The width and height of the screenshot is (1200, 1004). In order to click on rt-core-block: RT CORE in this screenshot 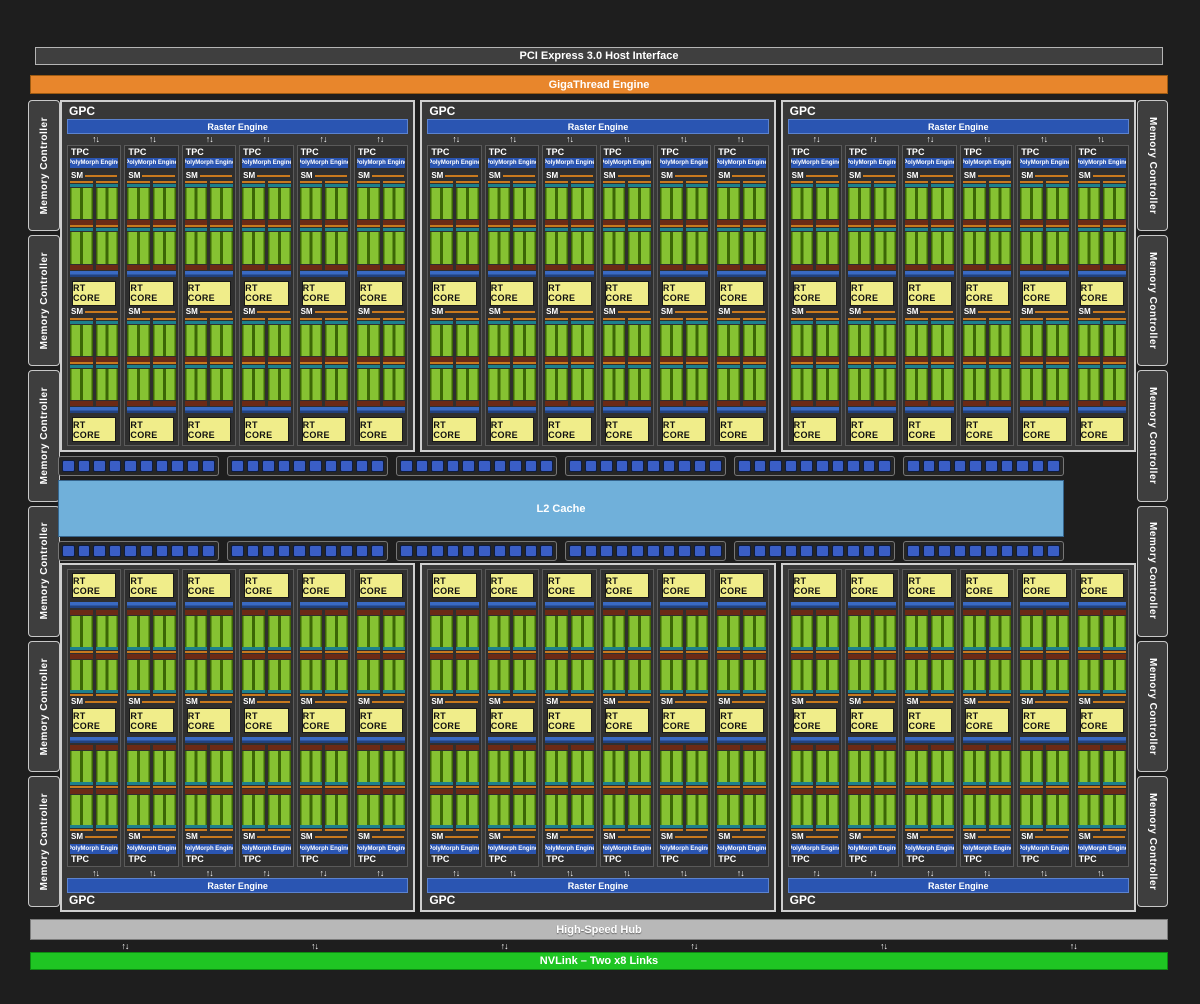, I will do `click(741, 429)`.